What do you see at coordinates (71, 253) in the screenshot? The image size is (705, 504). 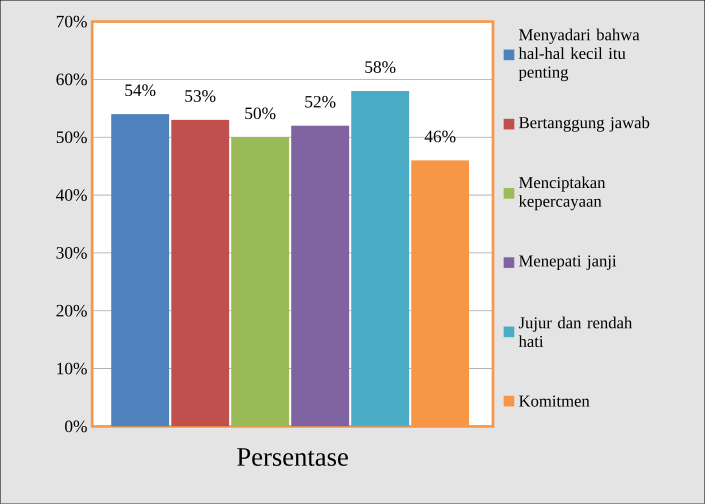 I see `y-tick-label: 30%` at bounding box center [71, 253].